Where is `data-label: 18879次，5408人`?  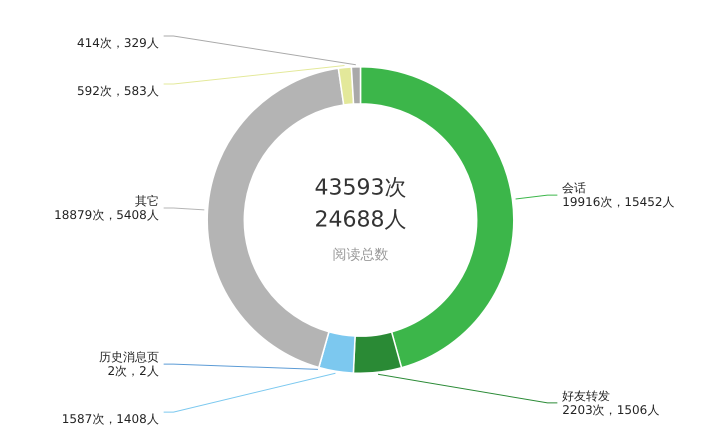 data-label: 18879次，5408人 is located at coordinates (106, 215).